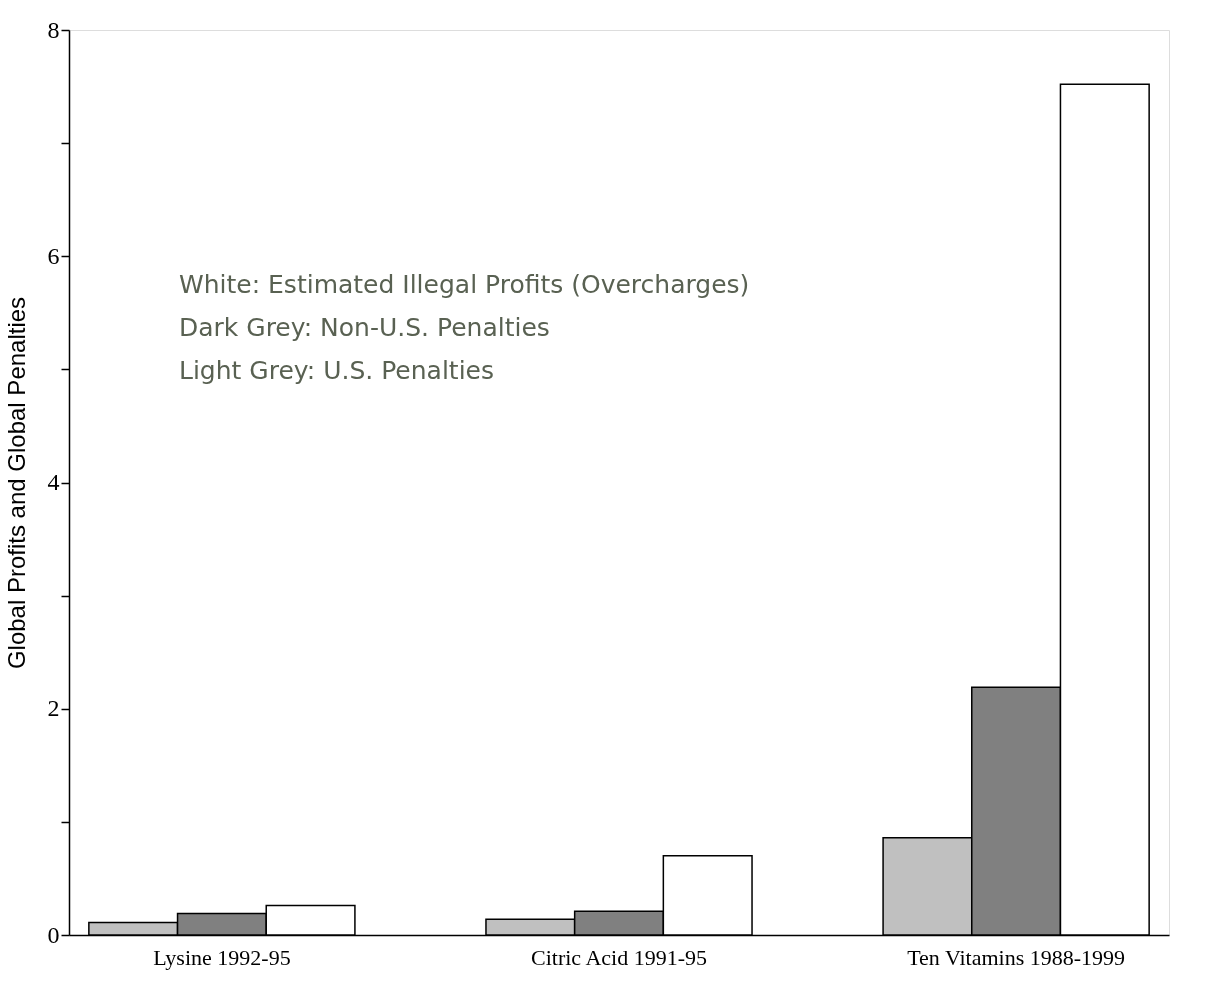  Describe the element at coordinates (1016, 957) in the screenshot. I see `x-tick-label: Ten Vitamins 1988-1999` at that location.